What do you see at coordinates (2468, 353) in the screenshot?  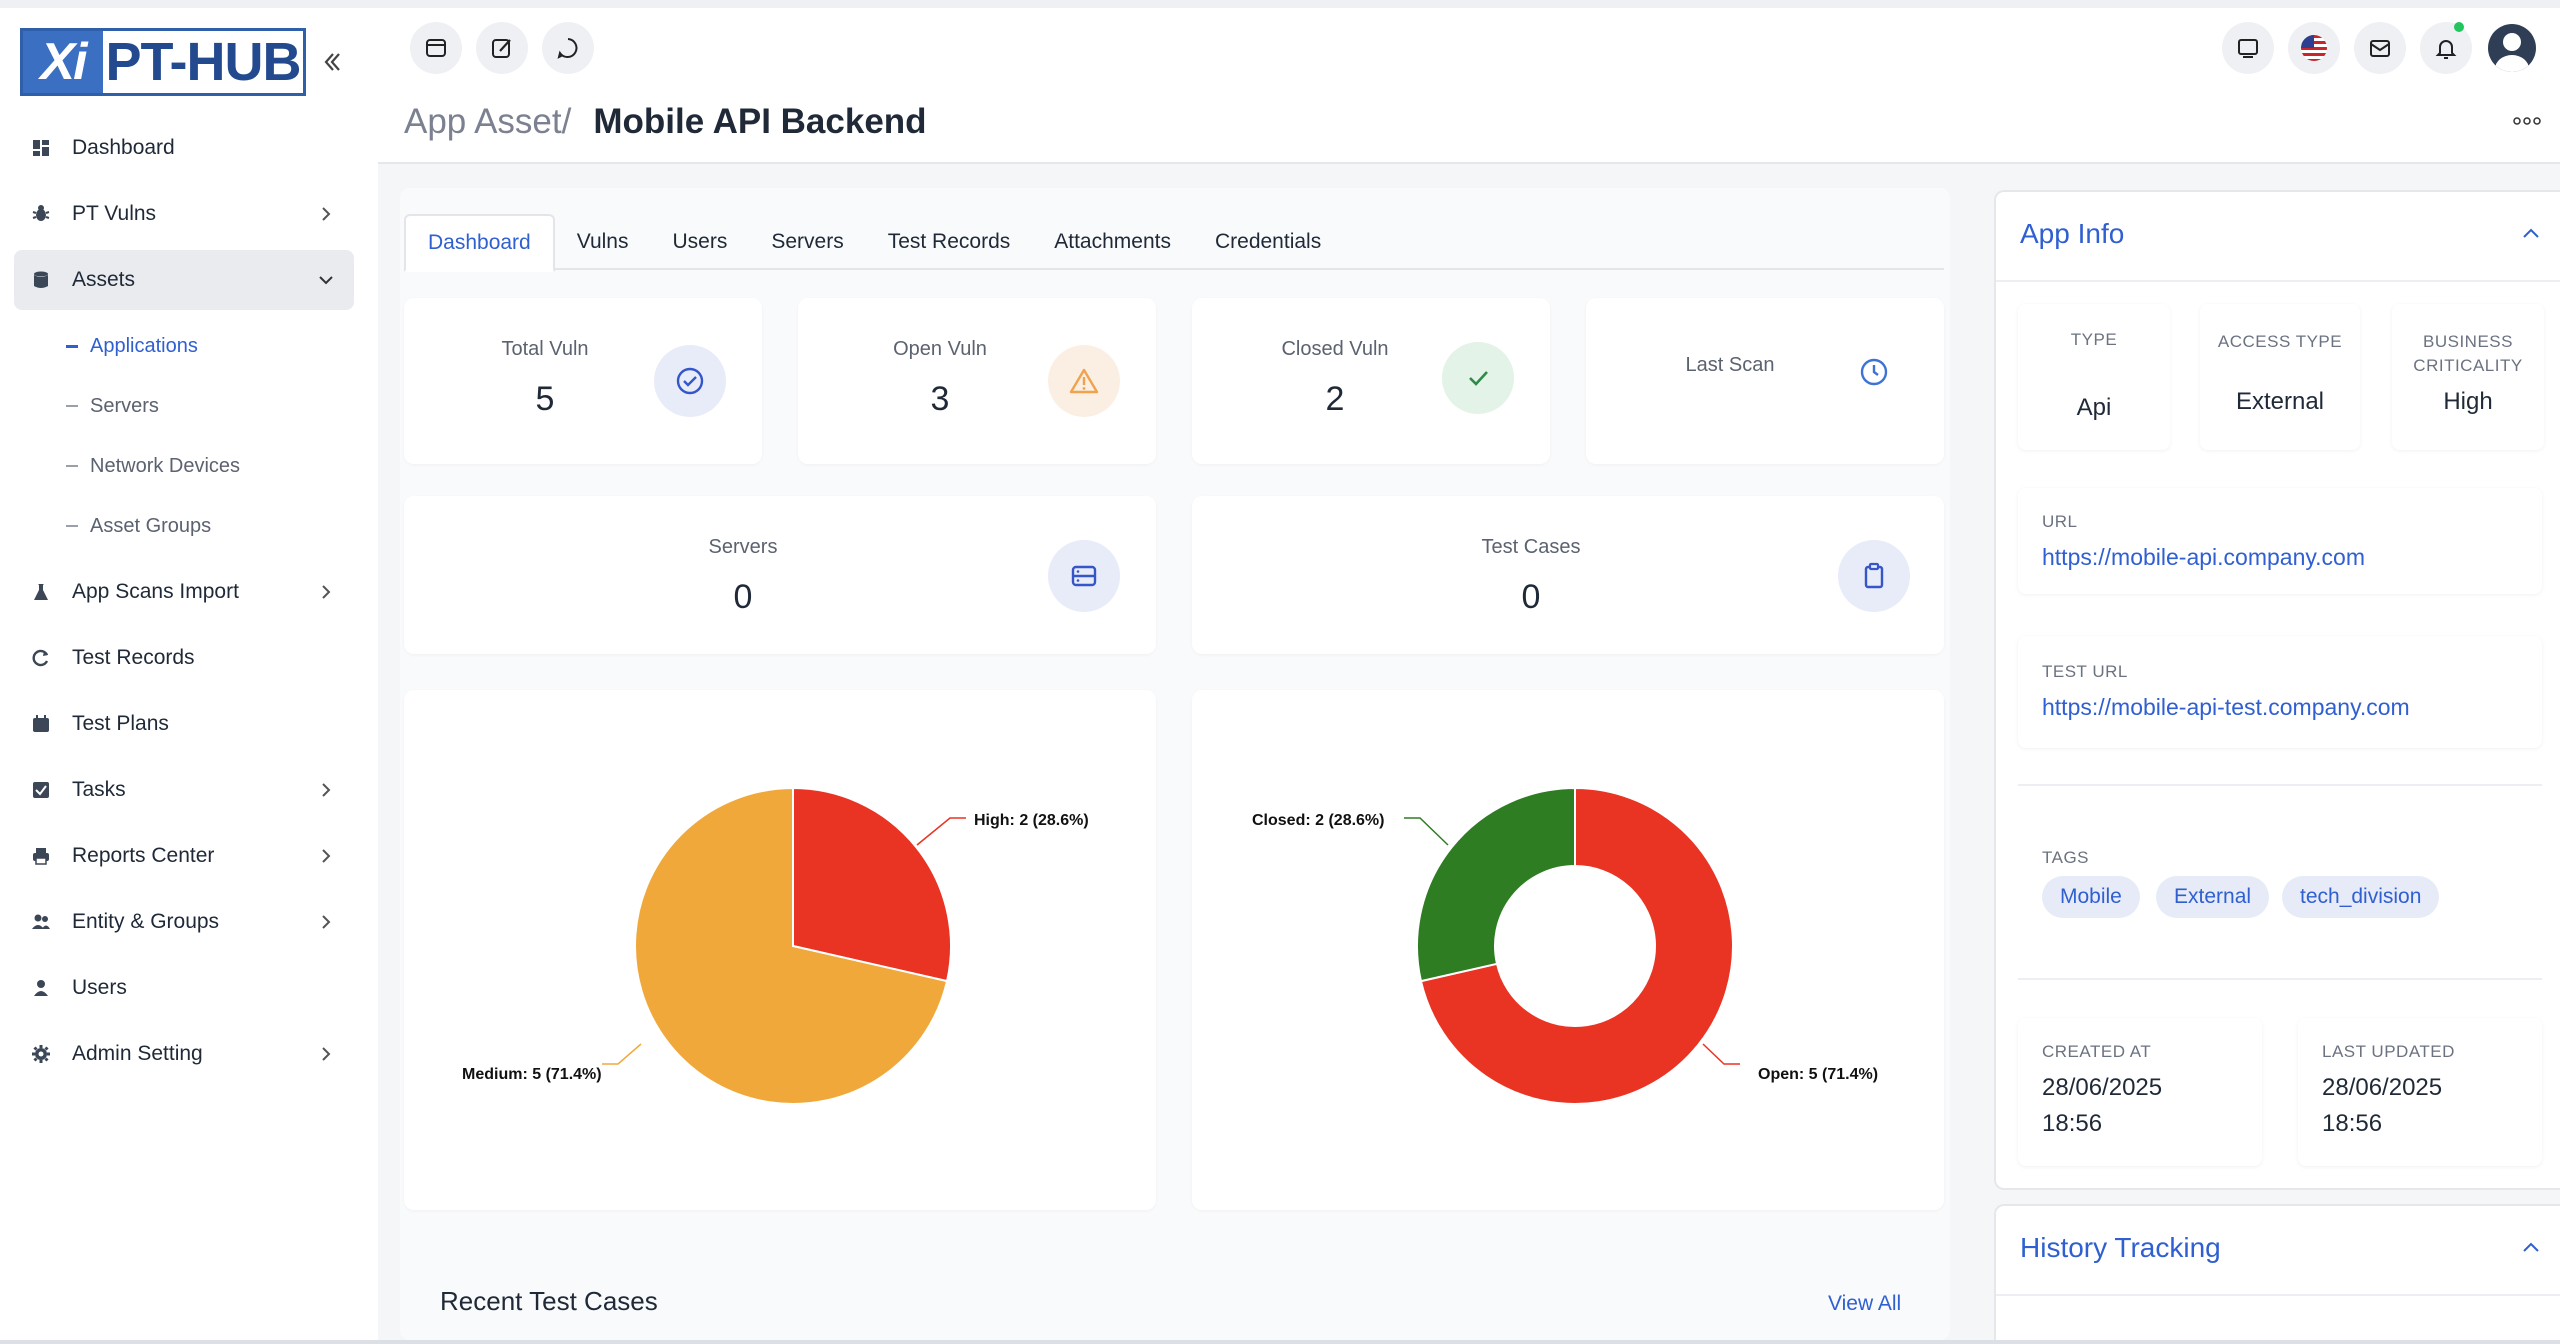 I see `criticality-label: BUSINESS CRITICALITY` at bounding box center [2468, 353].